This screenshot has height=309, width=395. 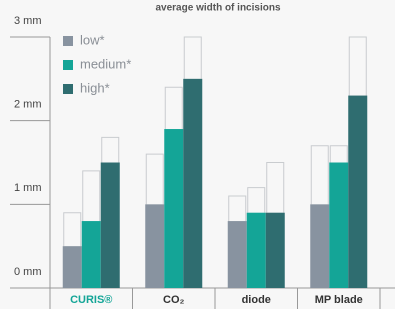 I want to click on legend-label: medium*, so click(x=105, y=63).